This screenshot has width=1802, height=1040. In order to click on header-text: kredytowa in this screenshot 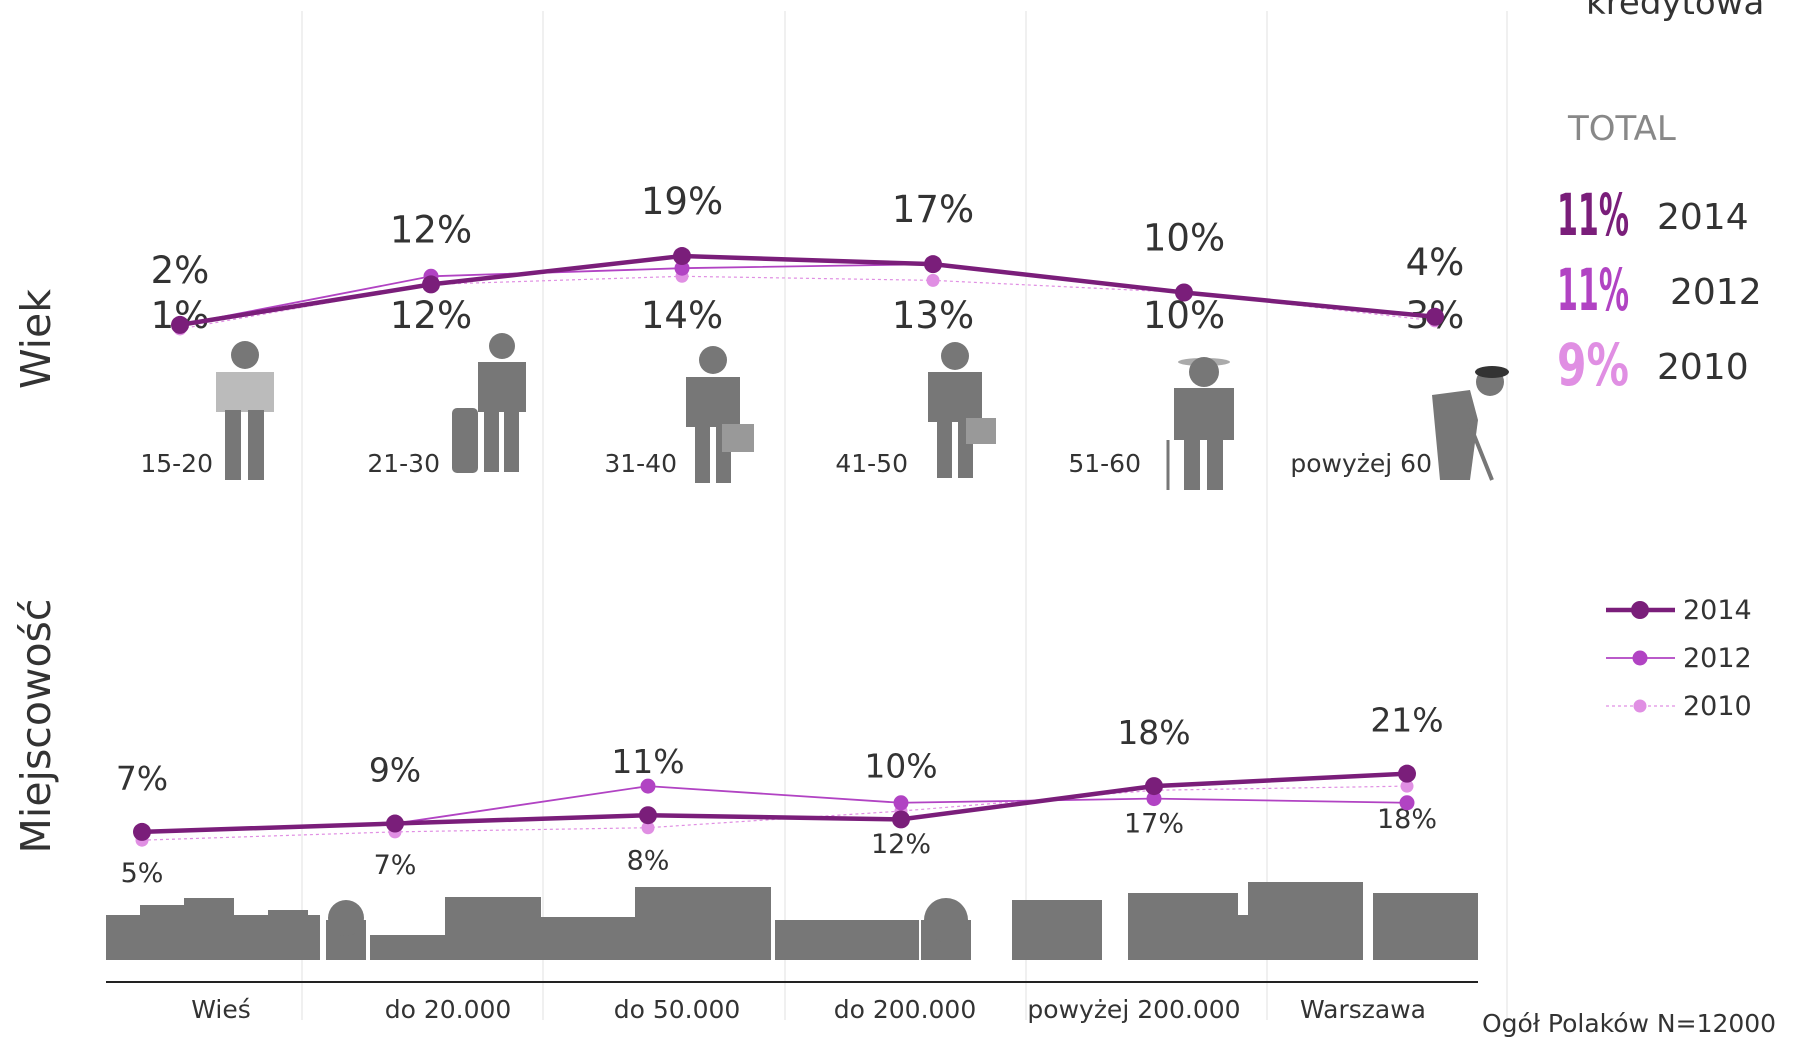, I will do `click(1675, 11)`.